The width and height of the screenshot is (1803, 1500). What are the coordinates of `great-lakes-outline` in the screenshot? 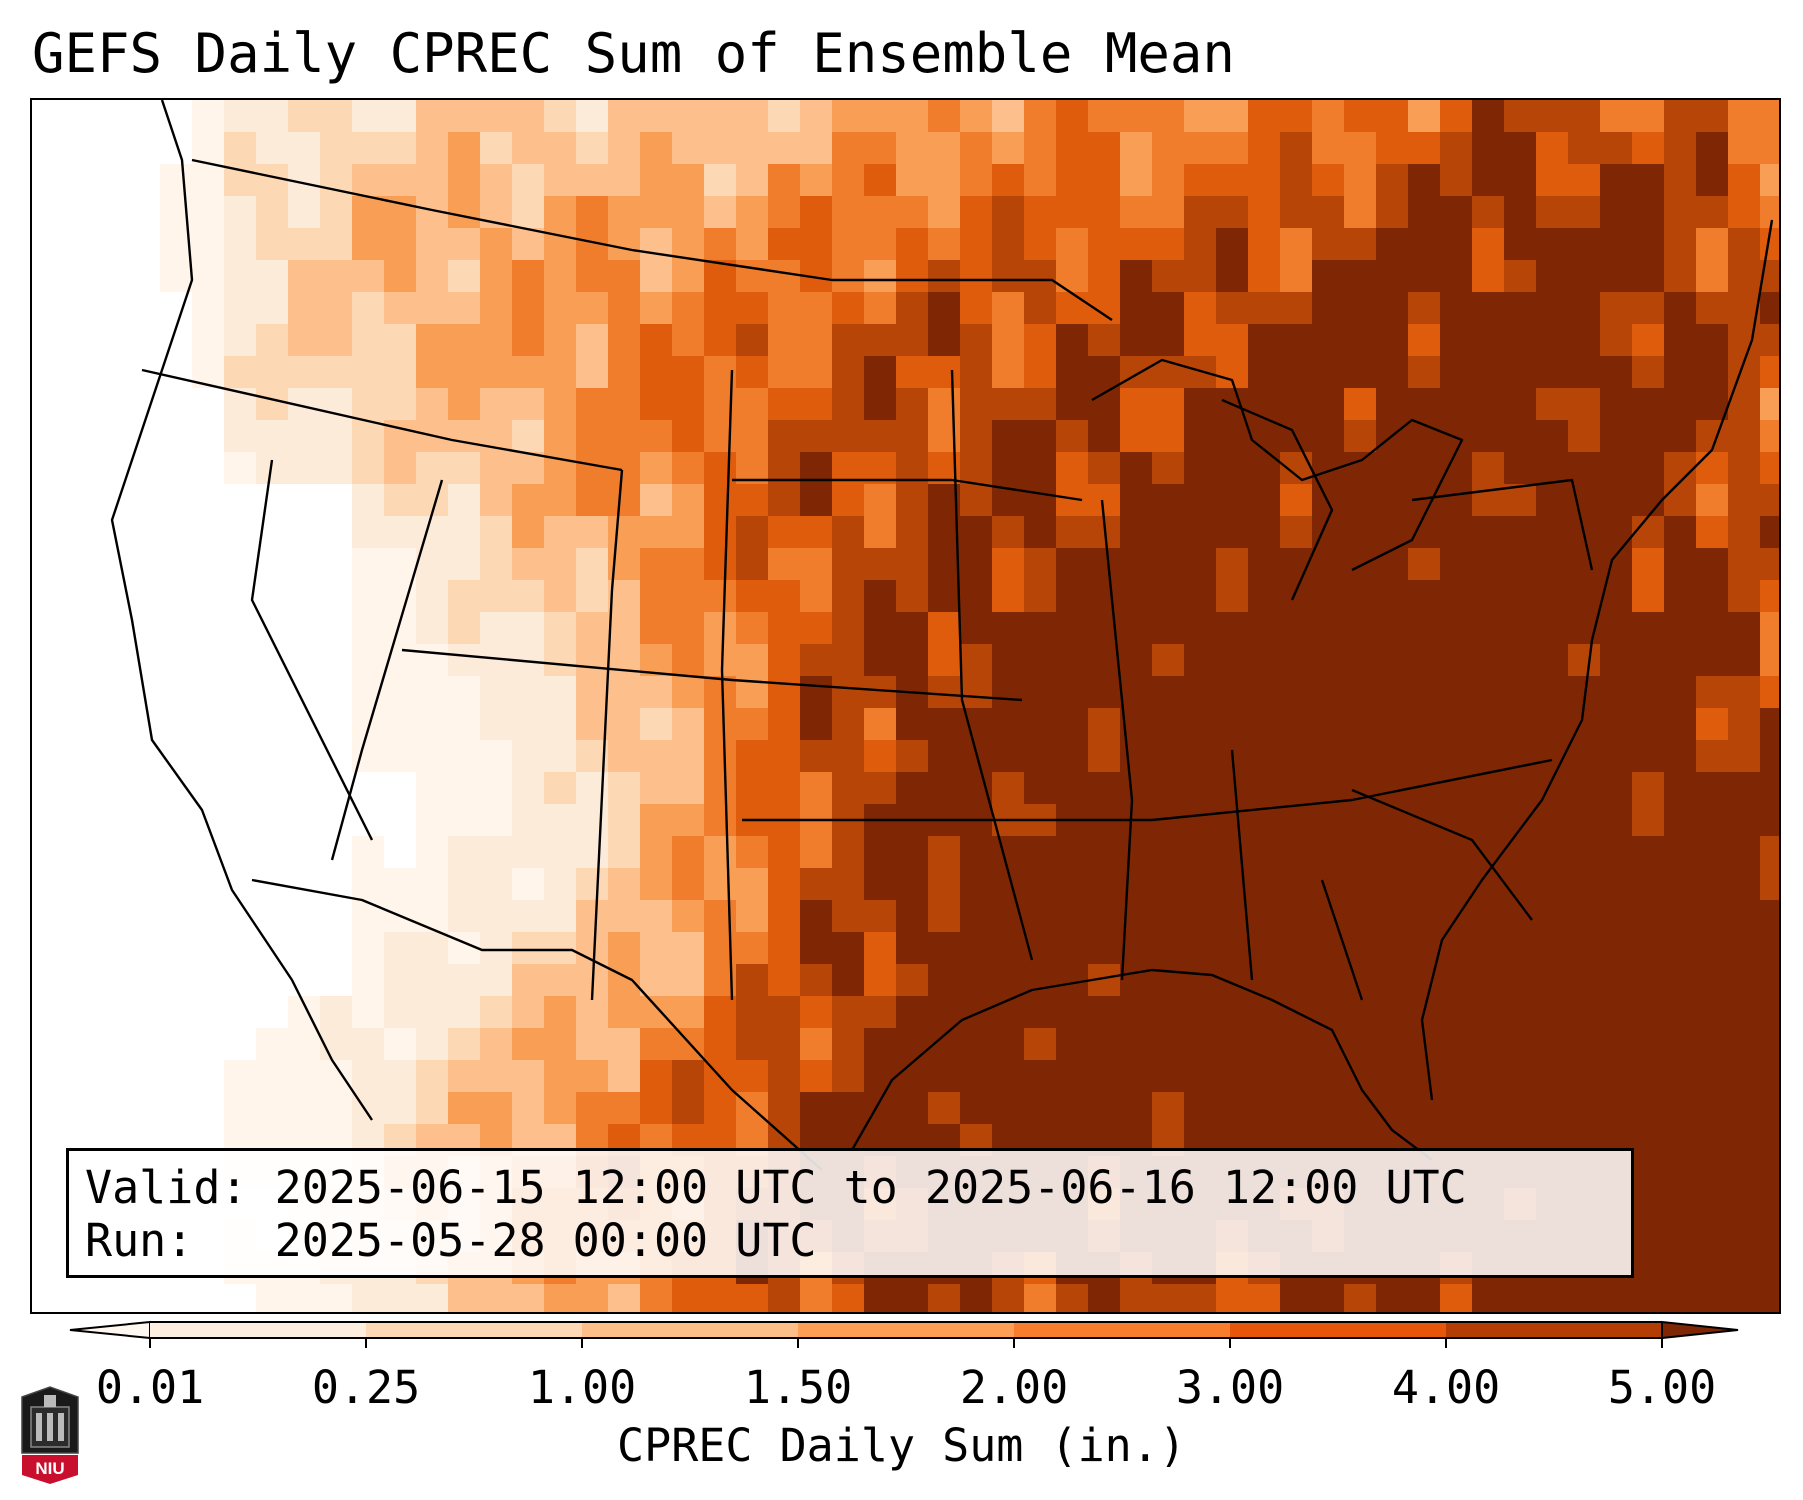 It's located at (1277, 465).